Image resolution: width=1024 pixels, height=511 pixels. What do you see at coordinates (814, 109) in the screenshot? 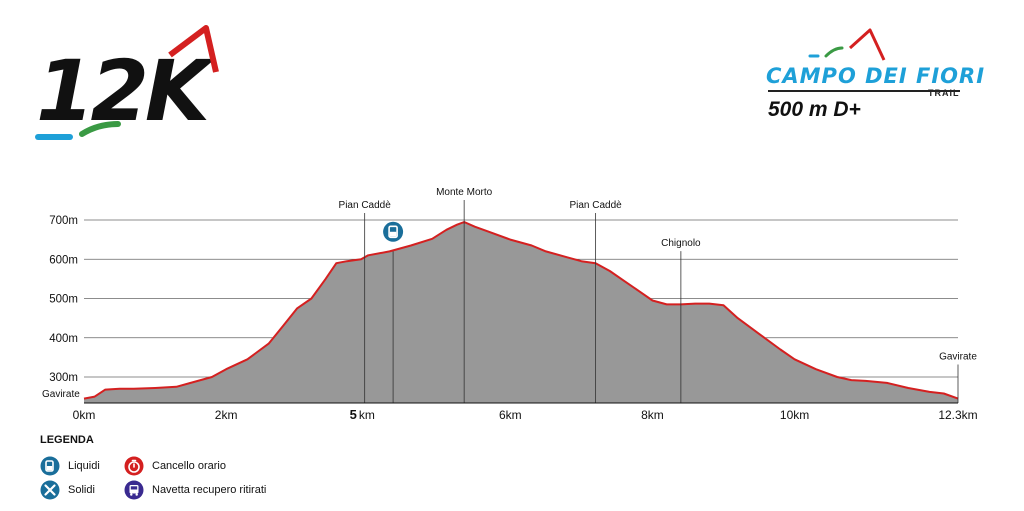
I see `elevation-gain: 500 m D+` at bounding box center [814, 109].